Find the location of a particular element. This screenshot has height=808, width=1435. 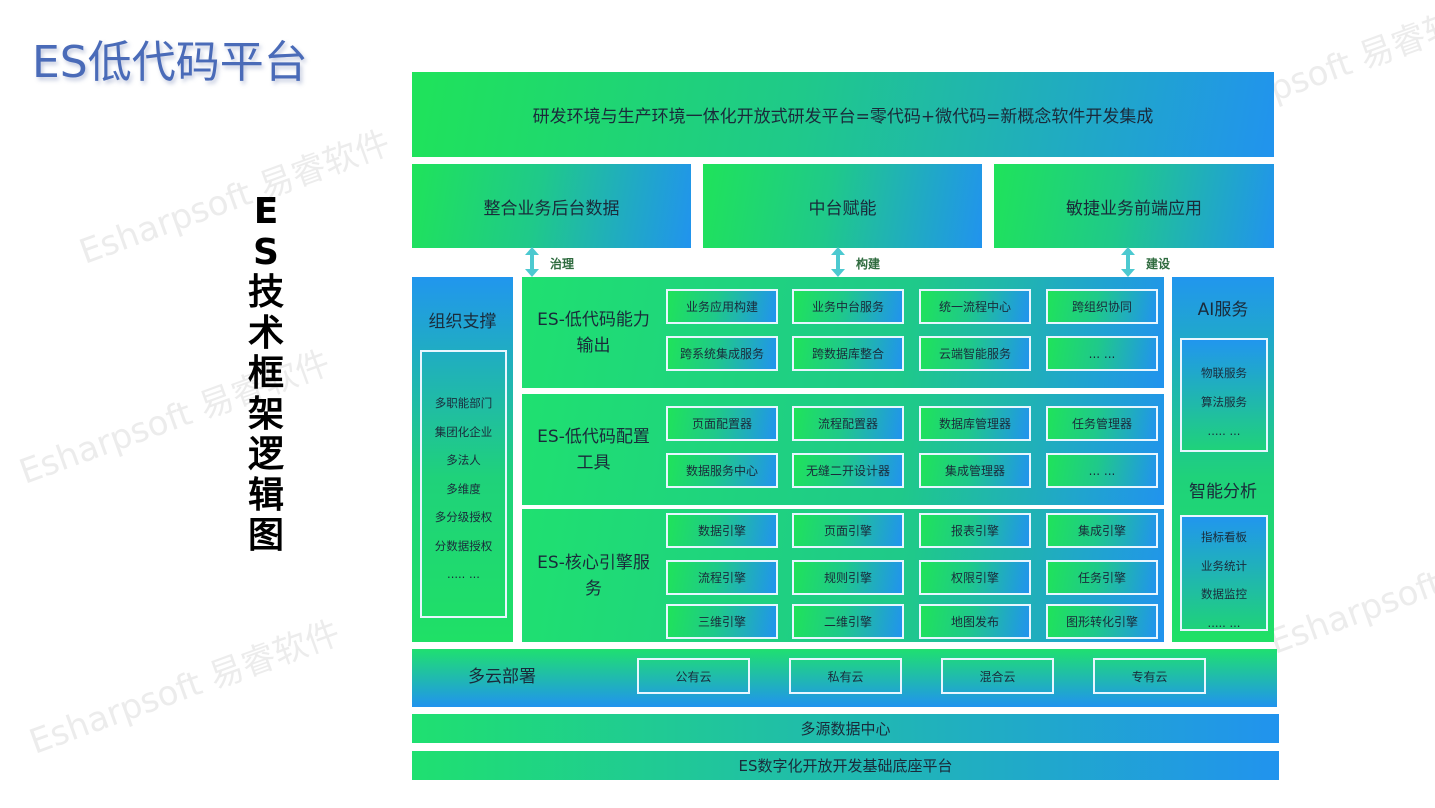

org-item: 分数据授权 is located at coordinates (463, 545).